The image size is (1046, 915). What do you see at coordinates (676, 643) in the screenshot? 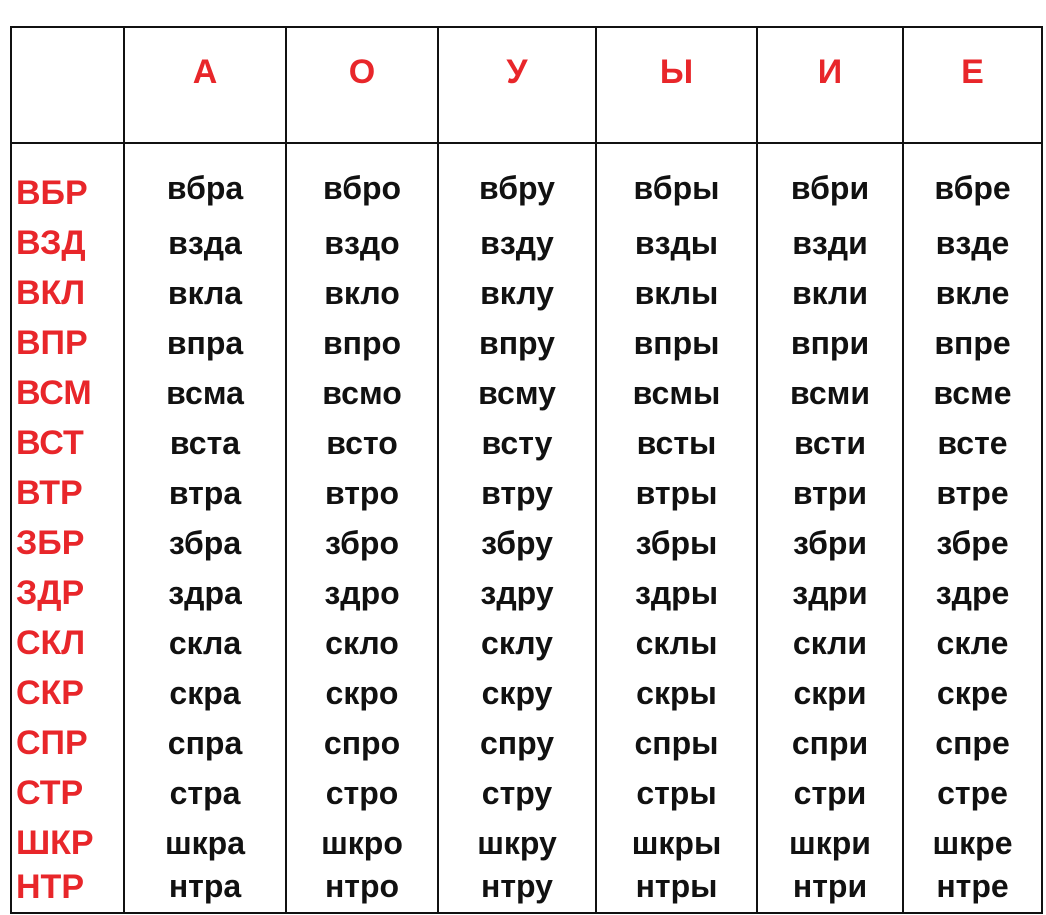
I see `syllable-cell: склы` at bounding box center [676, 643].